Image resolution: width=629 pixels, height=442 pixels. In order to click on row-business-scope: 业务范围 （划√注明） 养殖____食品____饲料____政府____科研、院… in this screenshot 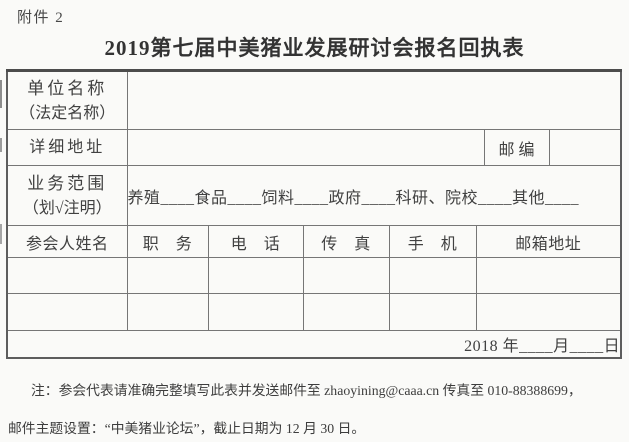, I will do `click(314, 195)`.